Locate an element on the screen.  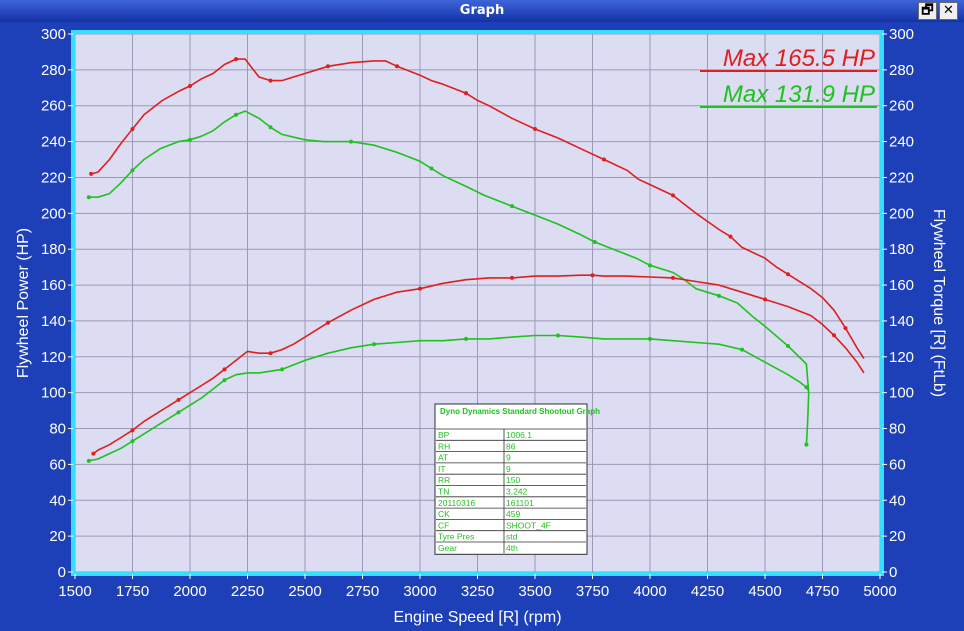
info-value: 1006.1 is located at coordinates (519, 435).